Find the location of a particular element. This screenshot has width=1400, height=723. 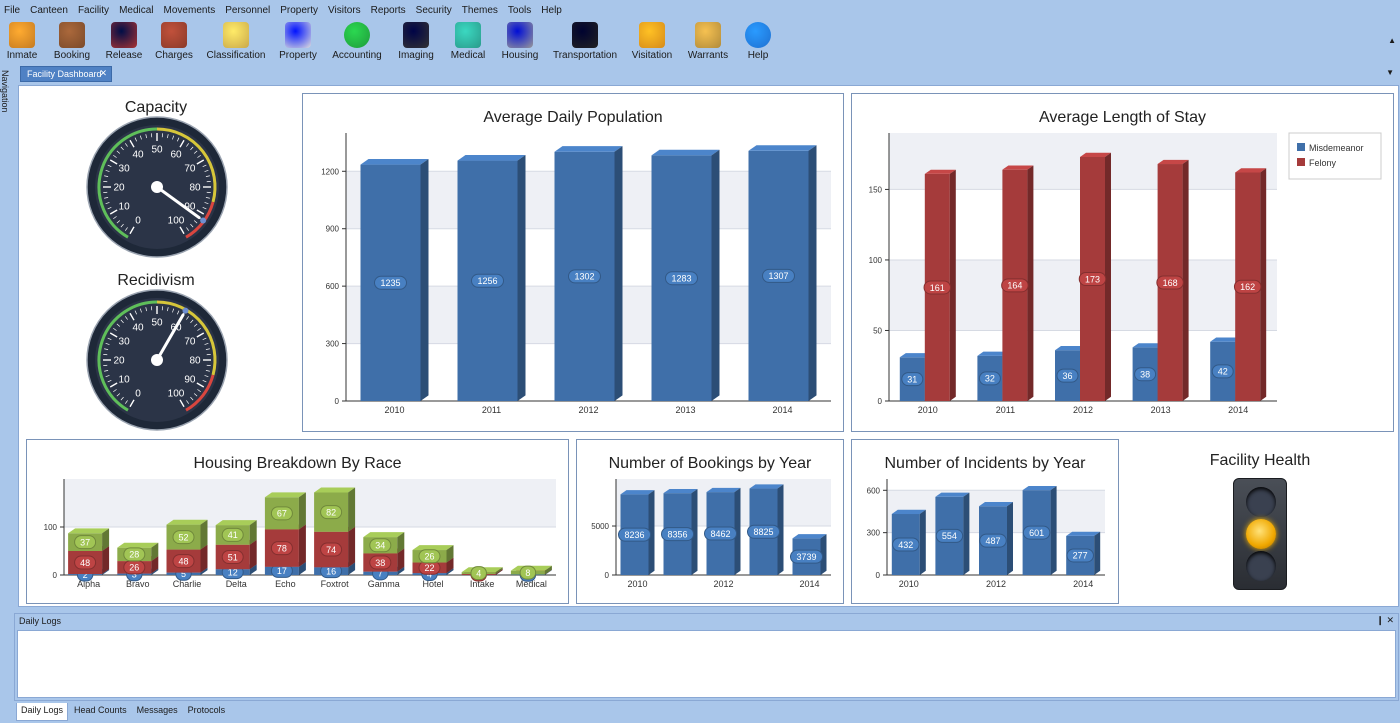

toolbar-overflow-icon: ▲ is located at coordinates (1392, 40).